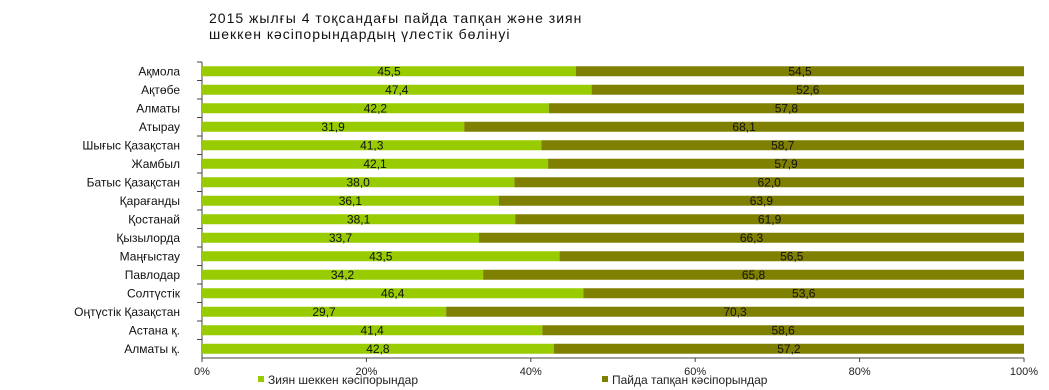 The image size is (1049, 390). I want to click on category-label: Солтүстік, so click(154, 293).